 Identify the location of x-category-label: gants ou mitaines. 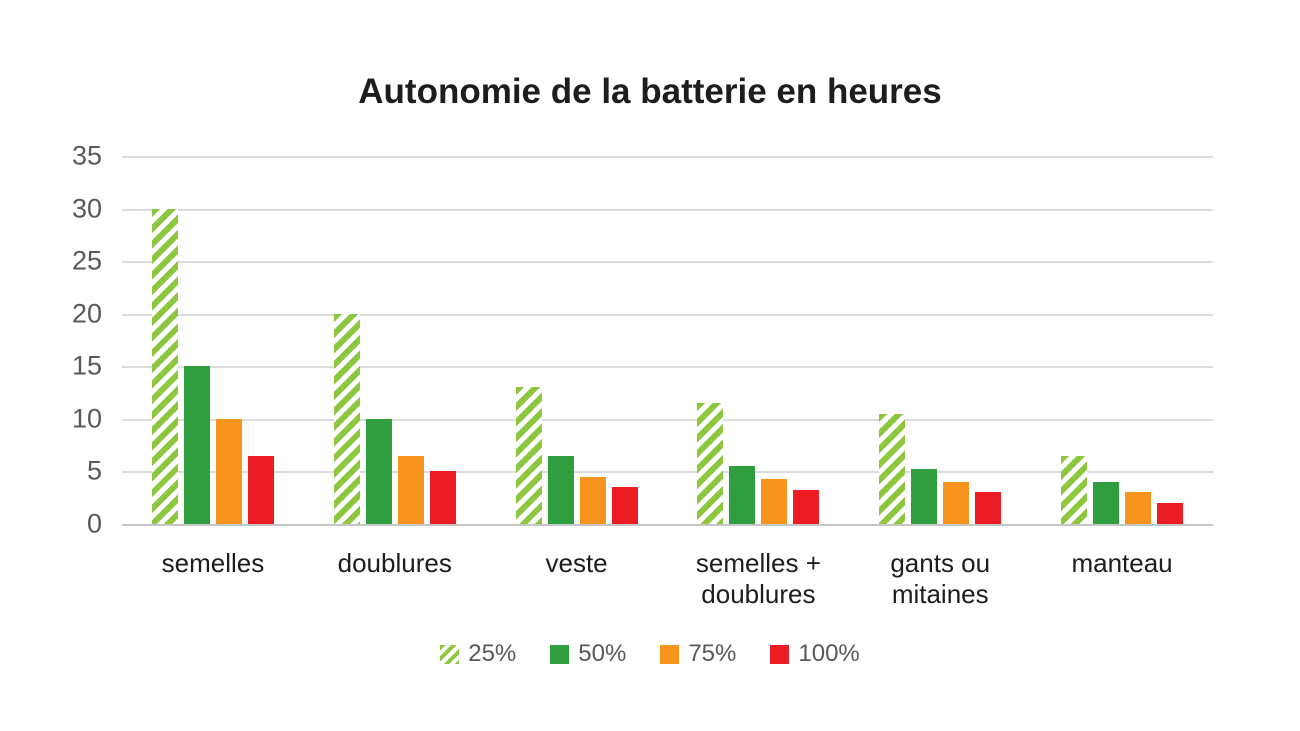
(940, 579).